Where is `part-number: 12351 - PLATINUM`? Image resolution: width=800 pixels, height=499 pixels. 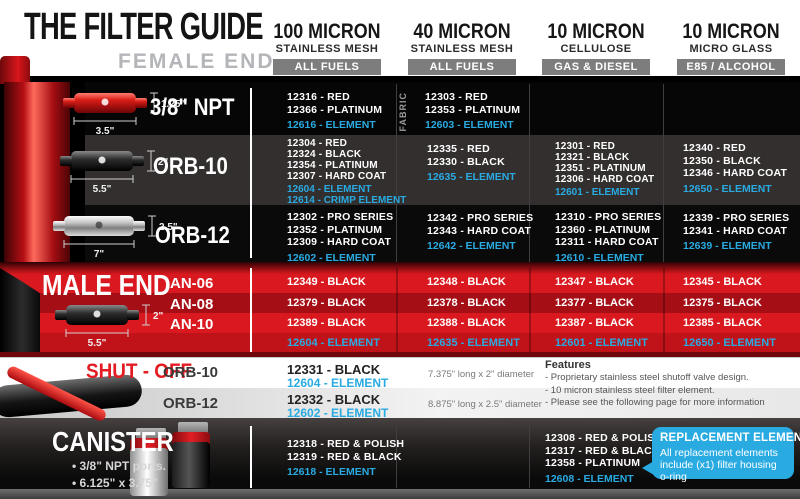 part-number: 12351 - PLATINUM is located at coordinates (600, 168).